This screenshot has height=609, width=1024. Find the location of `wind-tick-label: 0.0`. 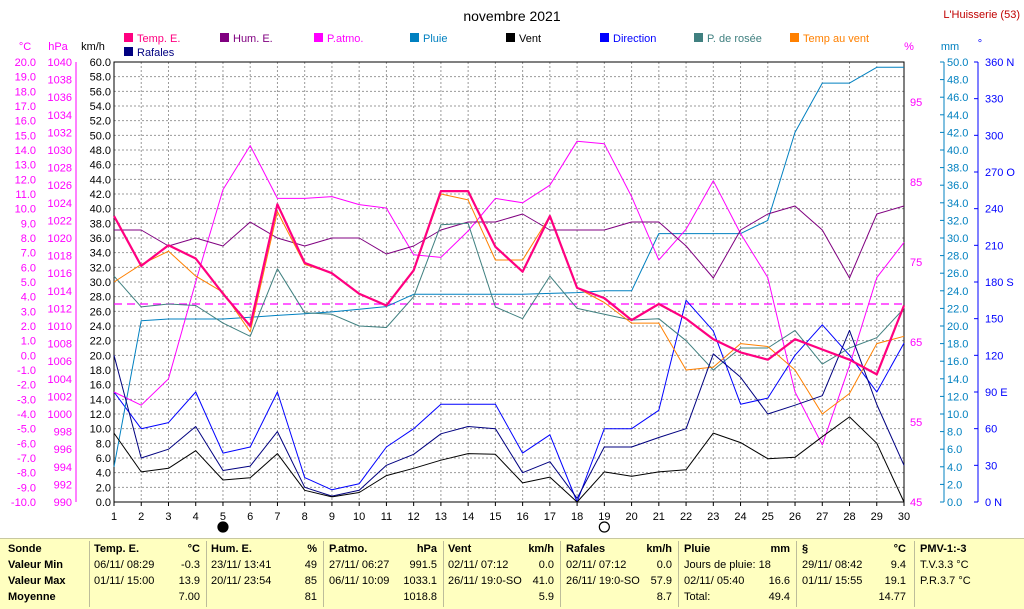

wind-tick-label: 0.0 is located at coordinates (103, 503).